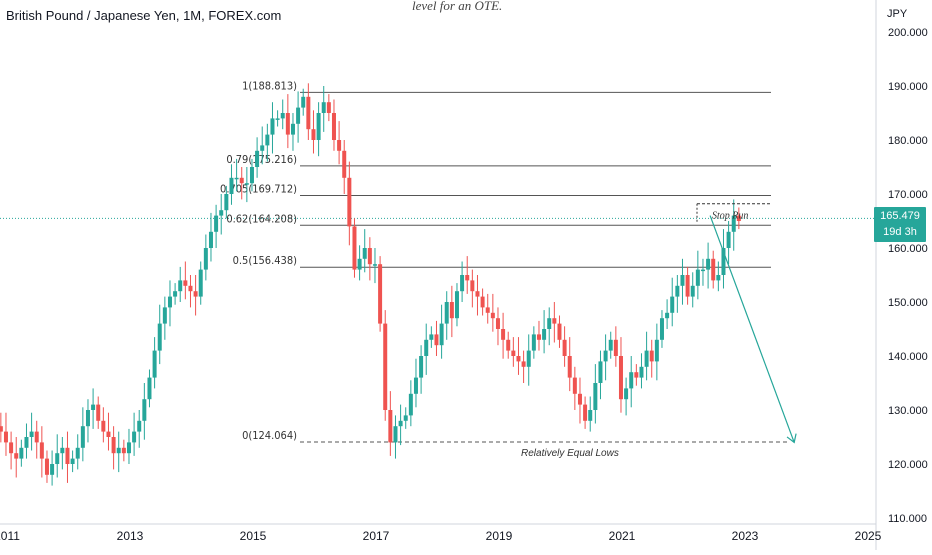 The width and height of the screenshot is (932, 555). What do you see at coordinates (269, 85) in the screenshot?
I see `fib-level-label: 1(188.813)` at bounding box center [269, 85].